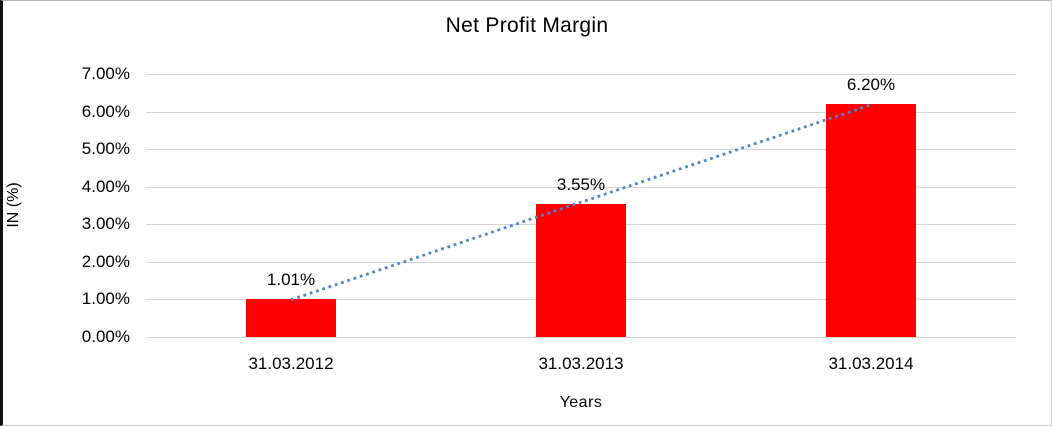 This screenshot has height=426, width=1052. I want to click on y-tick-label: 6.00%, so click(105, 111).